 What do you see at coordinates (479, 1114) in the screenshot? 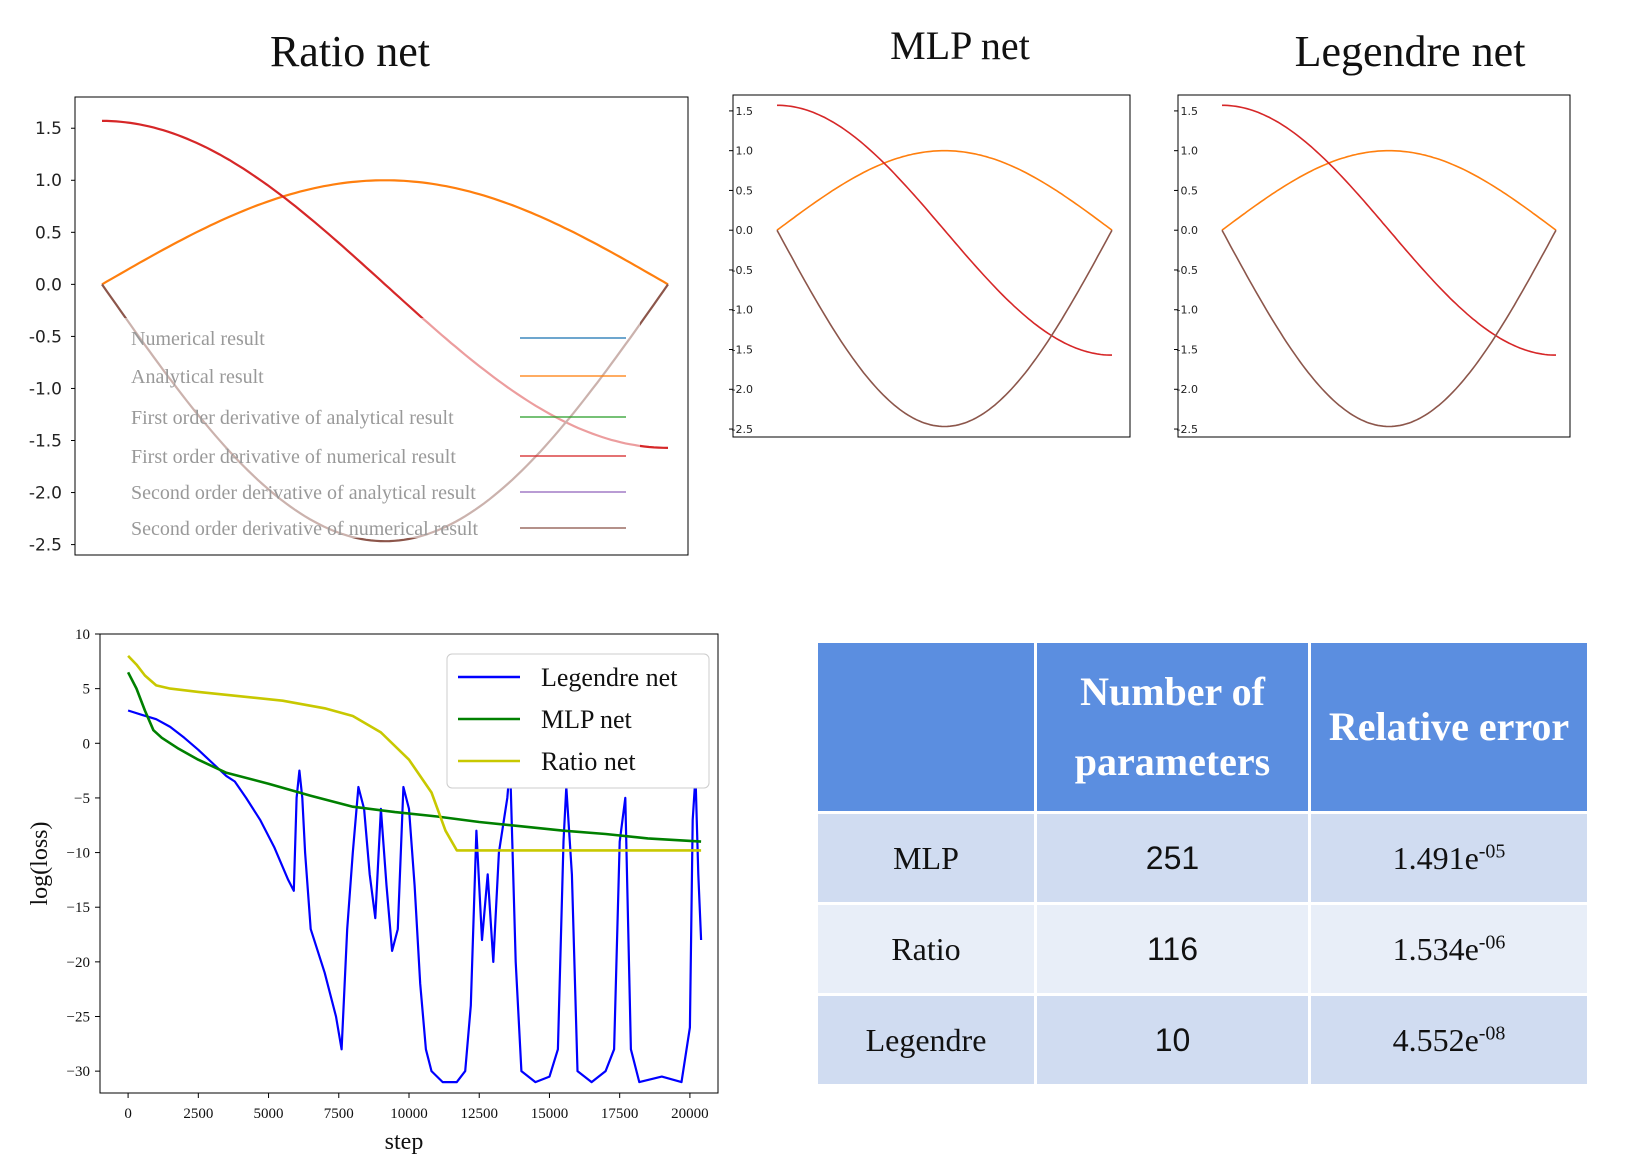
I see `x-tick-label: 12500` at bounding box center [479, 1114].